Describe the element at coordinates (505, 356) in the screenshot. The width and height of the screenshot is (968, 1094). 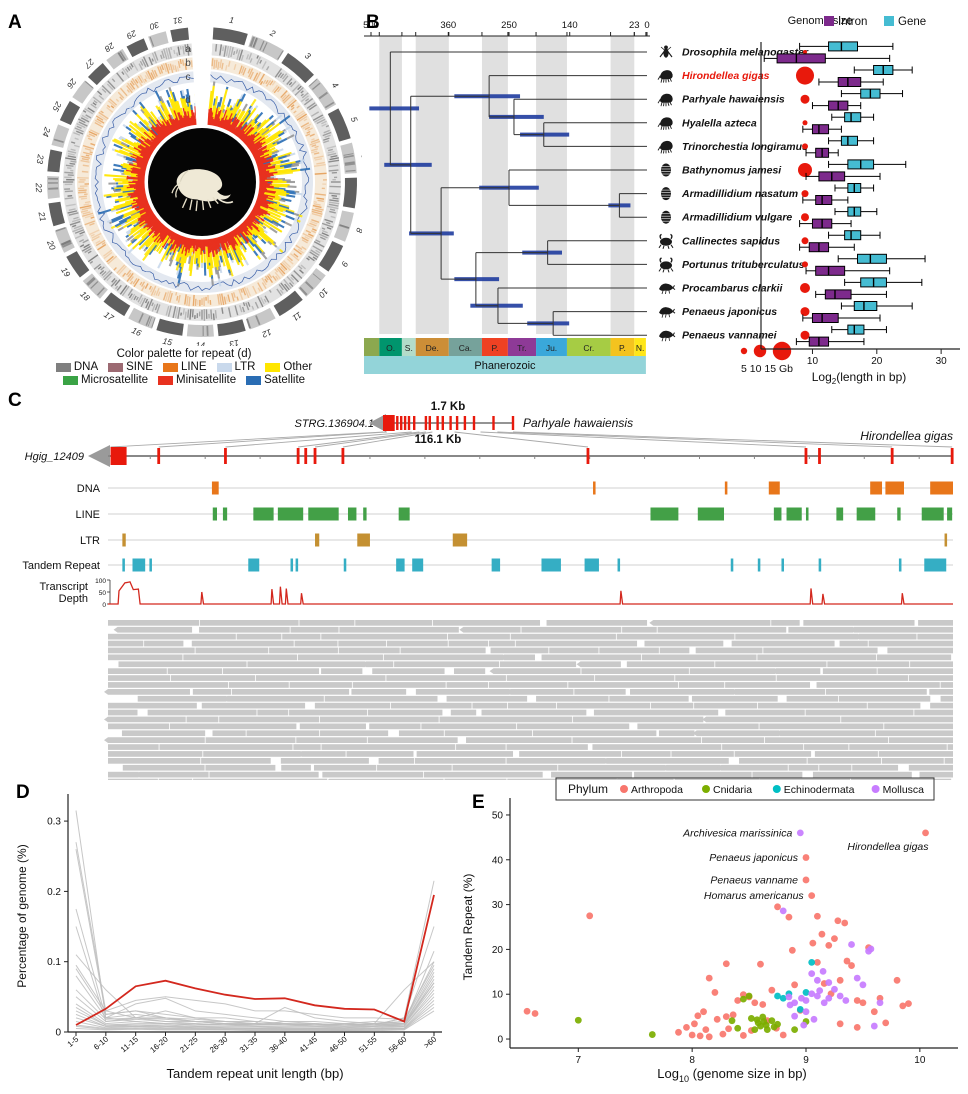
I see `geologic-periods: O. S. De. Ca. P. Tr. Ju. Cr. P. N. Phanerozoic` at that location.